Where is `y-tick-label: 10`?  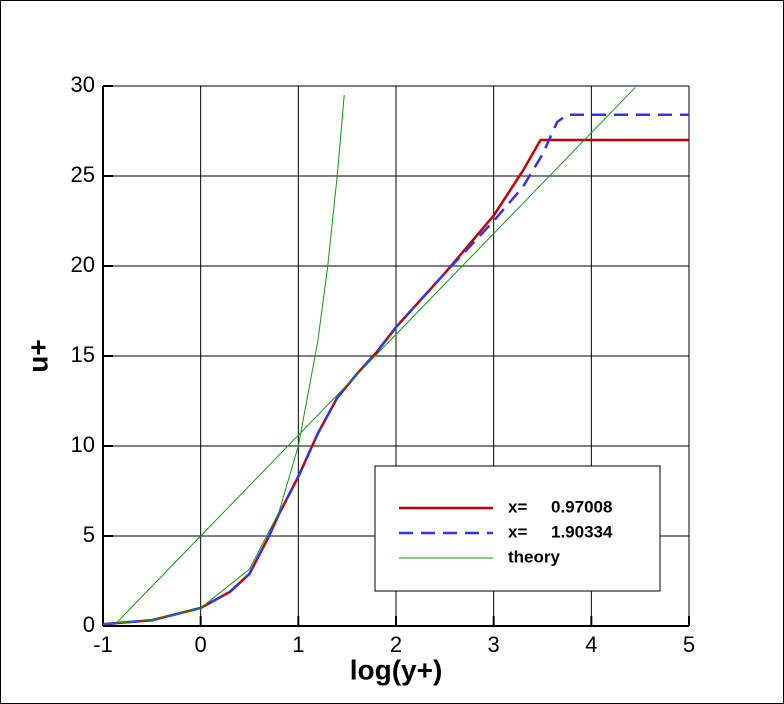
y-tick-label: 10 is located at coordinates (83, 444).